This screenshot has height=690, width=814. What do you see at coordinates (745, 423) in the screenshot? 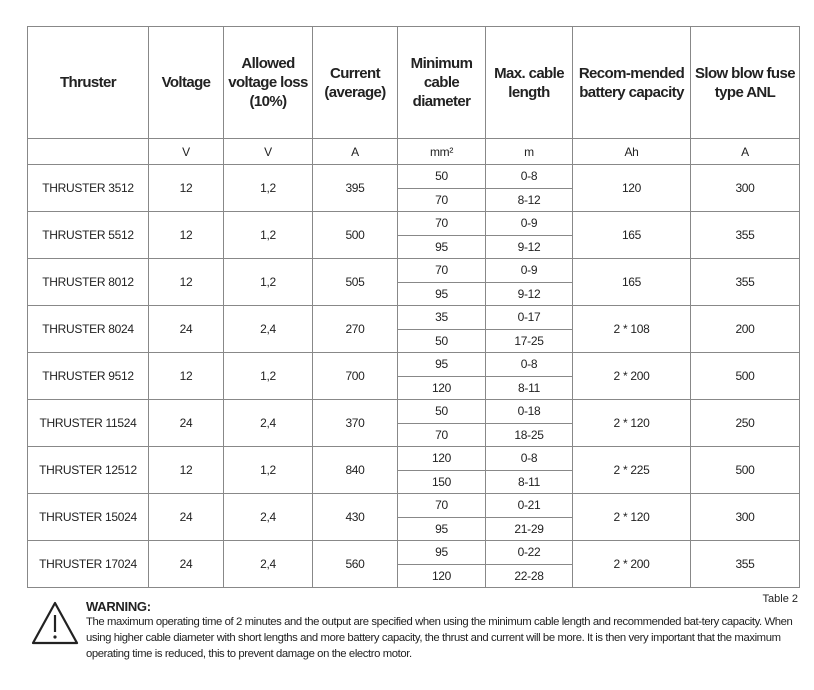
I see `fuse-cell: 250` at bounding box center [745, 423].